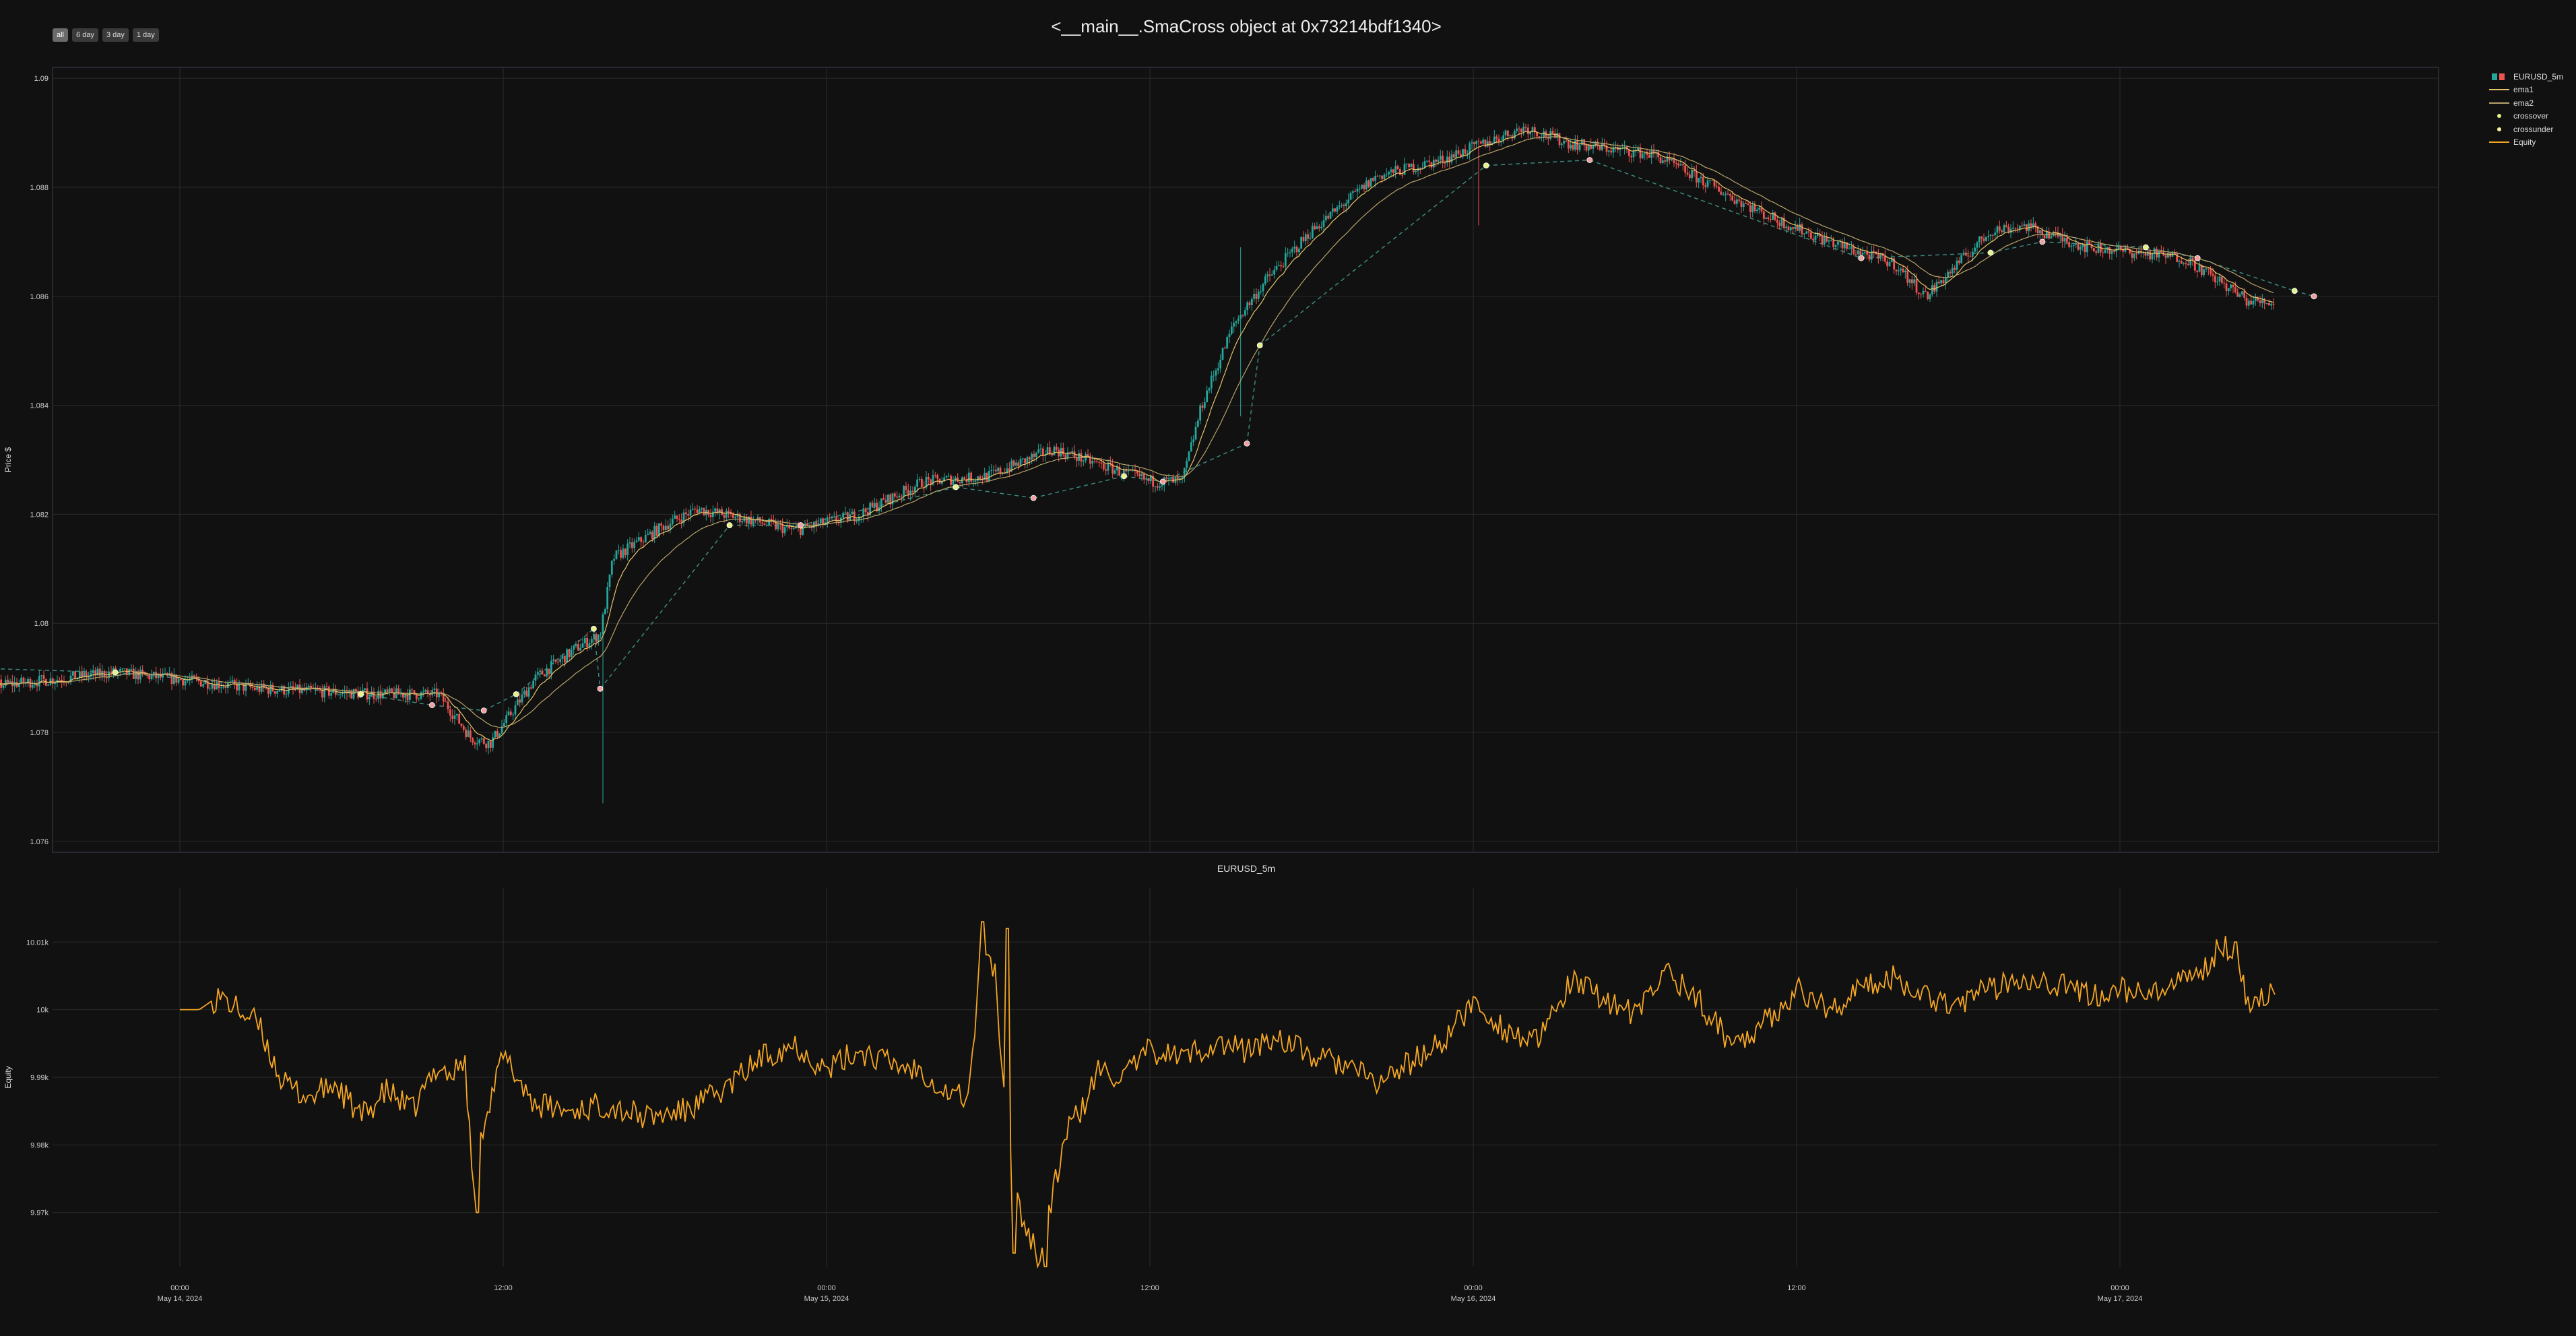 The width and height of the screenshot is (2576, 1336). Describe the element at coordinates (516, 694) in the screenshot. I see `crossover-marker` at that location.